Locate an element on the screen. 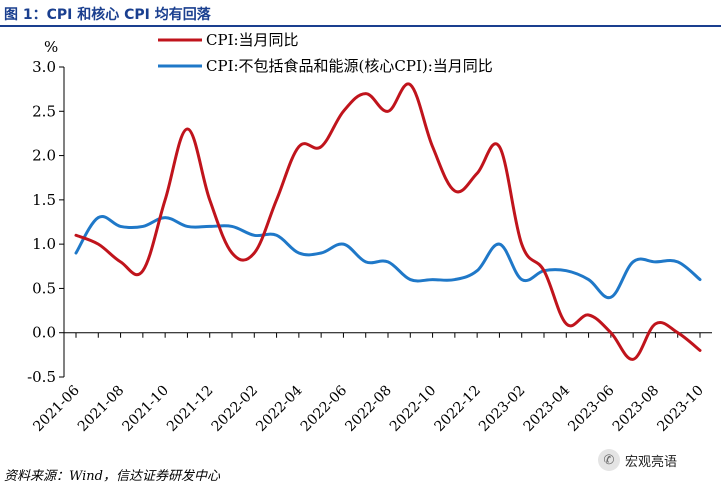 This screenshot has width=721, height=496. x-tick-label: 2022-04 is located at coordinates (279, 408).